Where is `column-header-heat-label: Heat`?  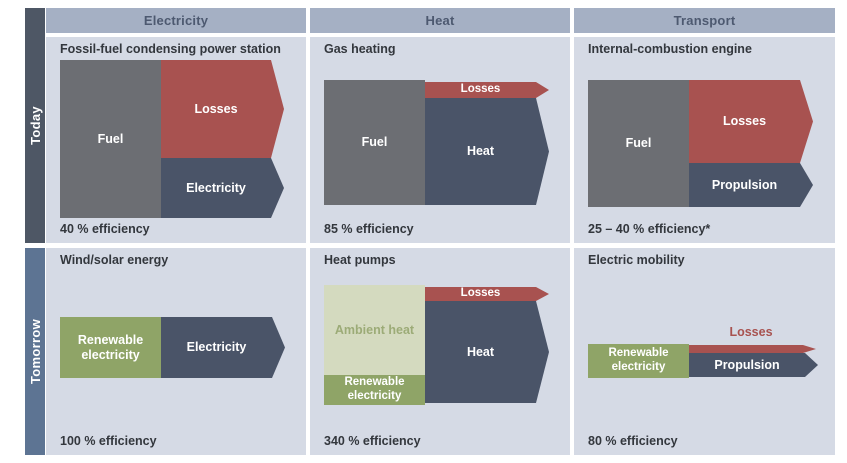
column-header-heat-label: Heat is located at coordinates (440, 20).